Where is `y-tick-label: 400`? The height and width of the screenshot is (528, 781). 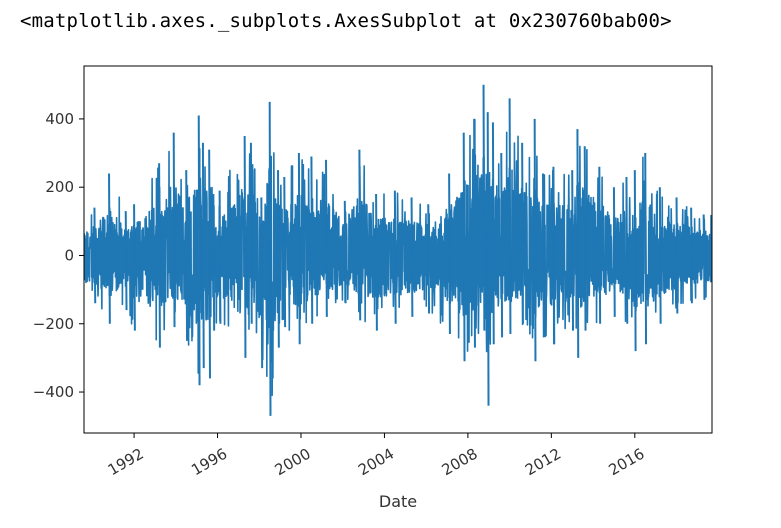 y-tick-label: 400 is located at coordinates (59, 119).